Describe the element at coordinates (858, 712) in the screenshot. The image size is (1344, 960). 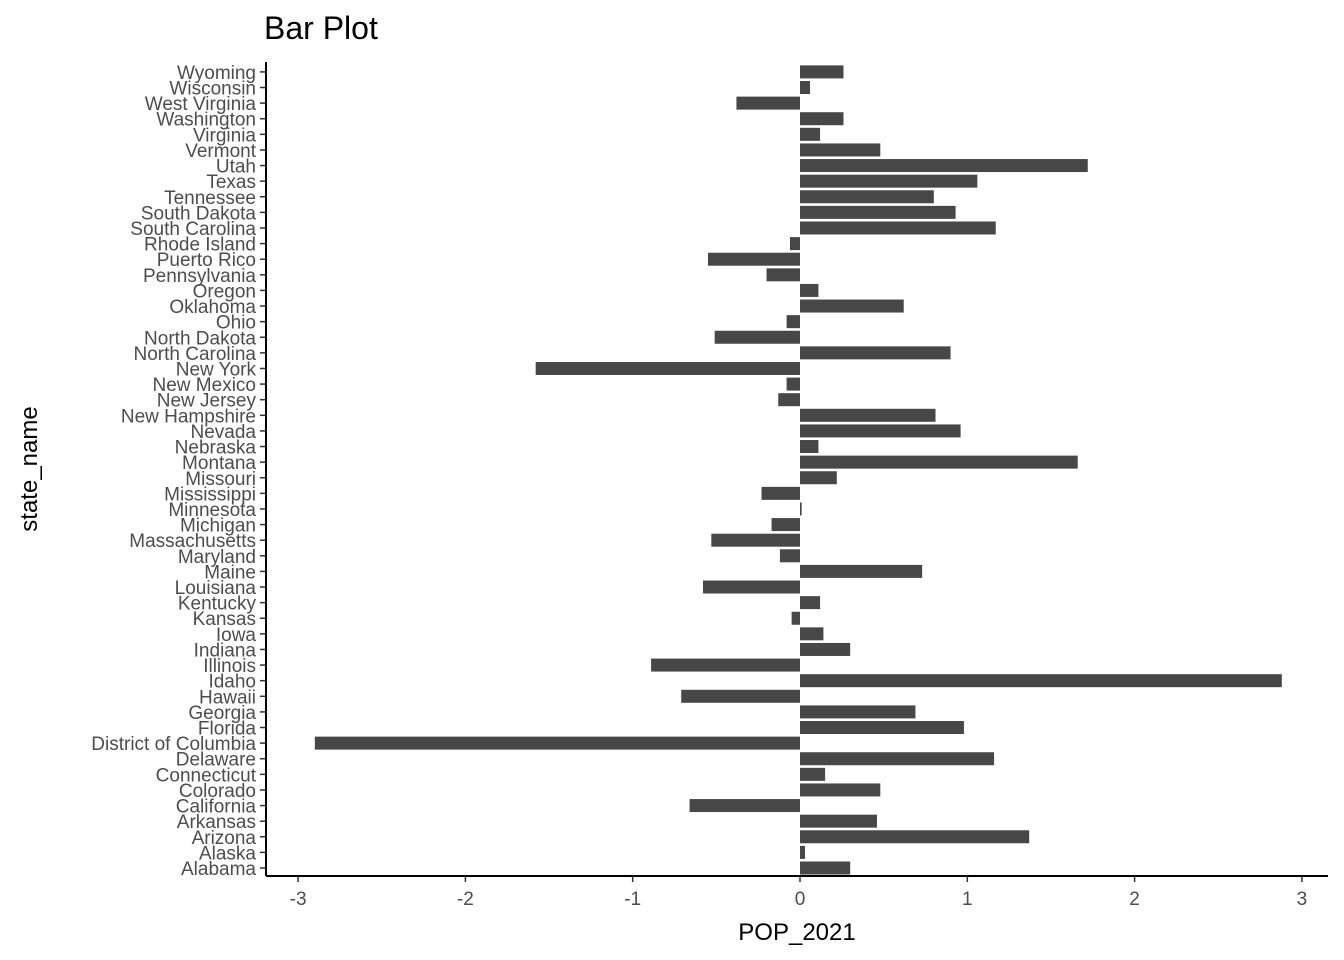
I see `bar-georgia` at that location.